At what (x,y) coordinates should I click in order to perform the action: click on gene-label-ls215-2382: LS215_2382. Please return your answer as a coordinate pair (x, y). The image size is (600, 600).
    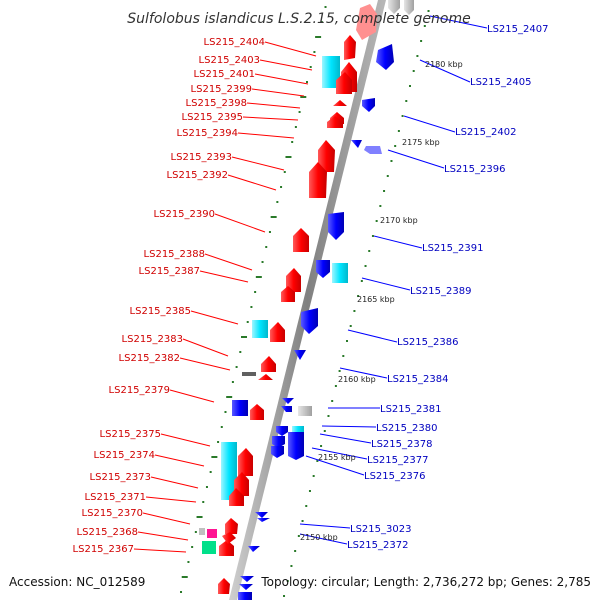
    Looking at the image, I should click on (149, 358).